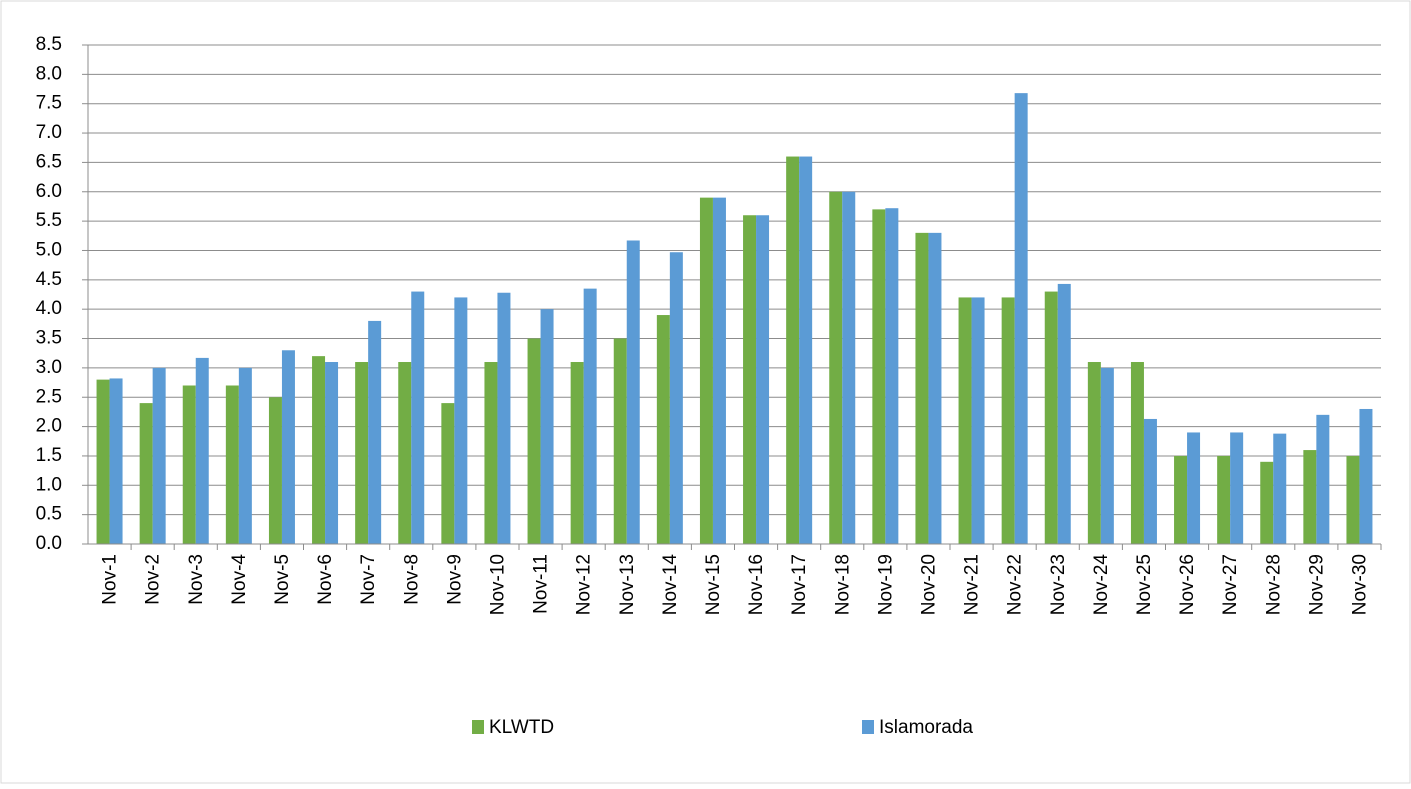 The height and width of the screenshot is (789, 1411). What do you see at coordinates (196, 579) in the screenshot?
I see `x-tick-label: Nov-3` at bounding box center [196, 579].